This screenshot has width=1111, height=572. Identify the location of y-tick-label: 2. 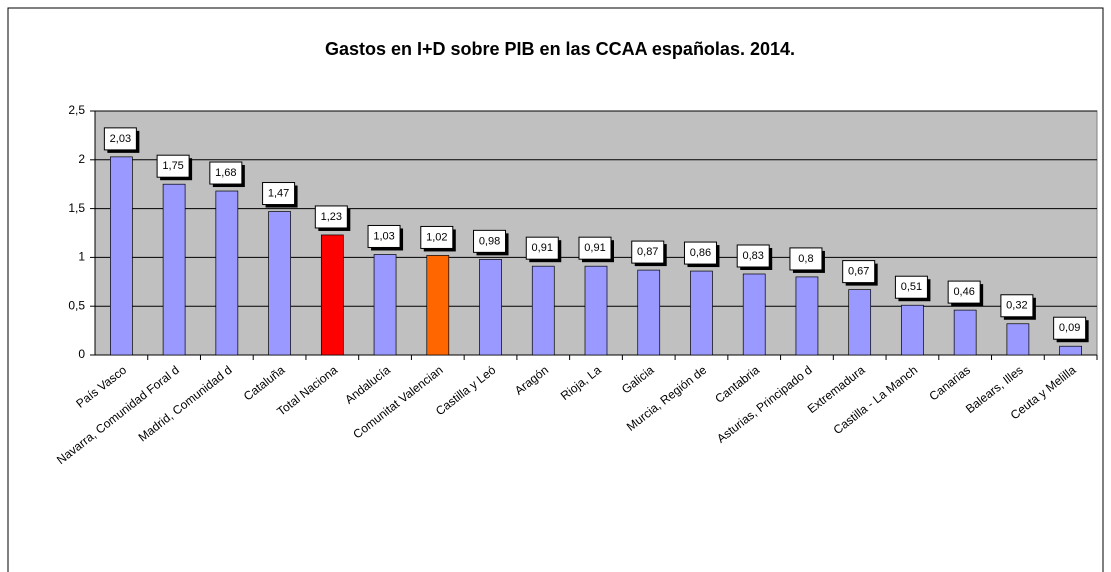
(81, 159).